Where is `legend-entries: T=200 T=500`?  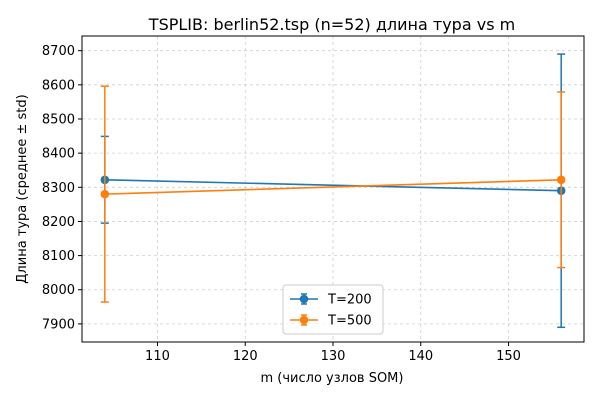
legend-entries: T=200 T=500 is located at coordinates (331, 311).